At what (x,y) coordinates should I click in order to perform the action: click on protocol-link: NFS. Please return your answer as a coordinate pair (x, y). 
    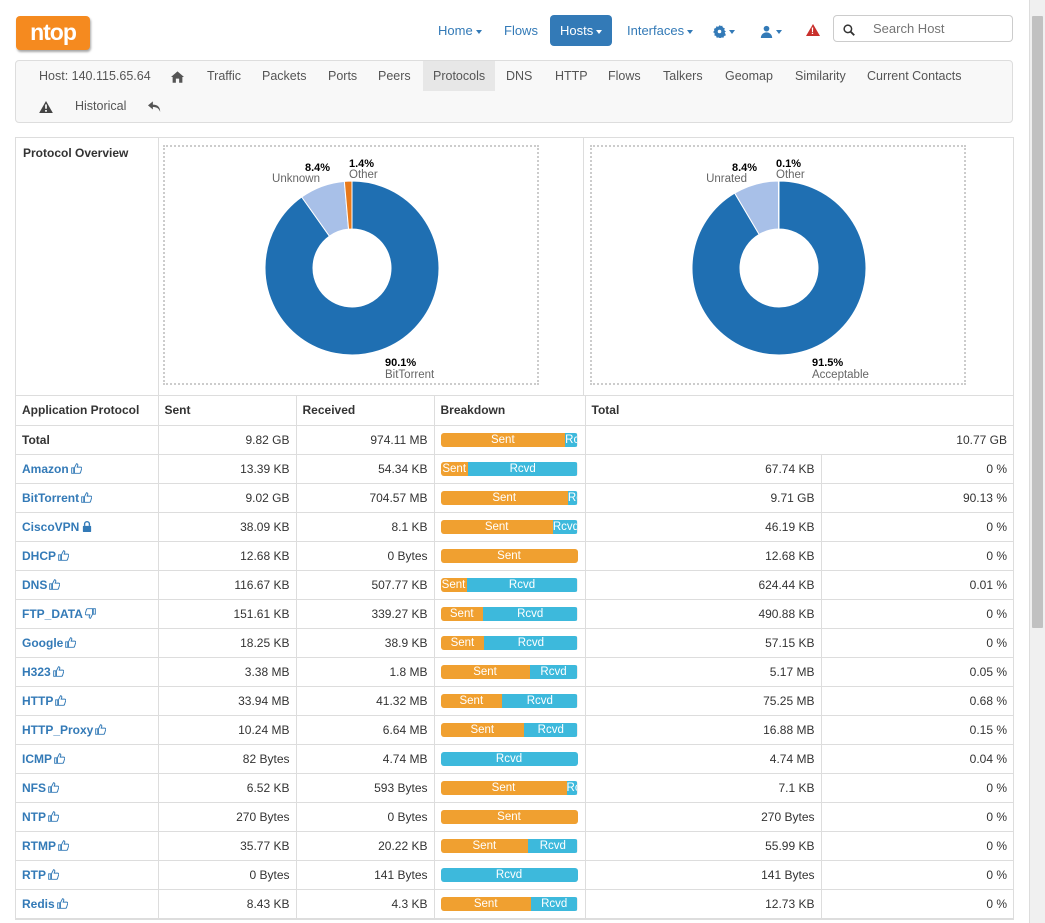
    Looking at the image, I should click on (34, 787).